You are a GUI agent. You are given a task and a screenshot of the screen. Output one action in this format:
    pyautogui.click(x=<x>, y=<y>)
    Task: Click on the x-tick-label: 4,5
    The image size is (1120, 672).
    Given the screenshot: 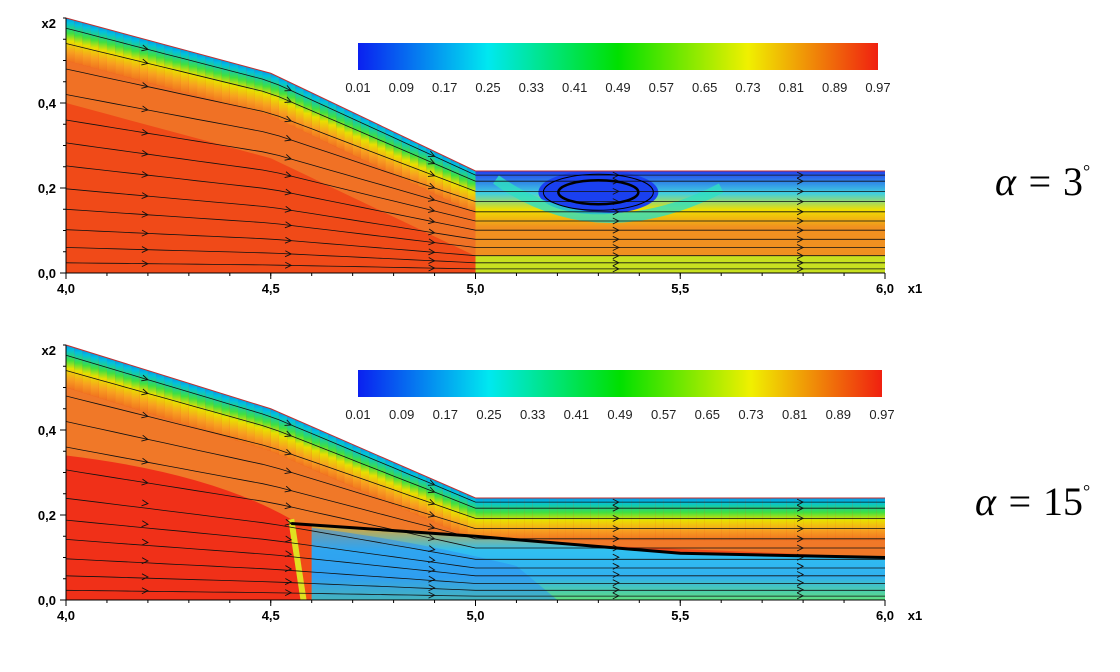 What is the action you would take?
    pyautogui.click(x=271, y=288)
    